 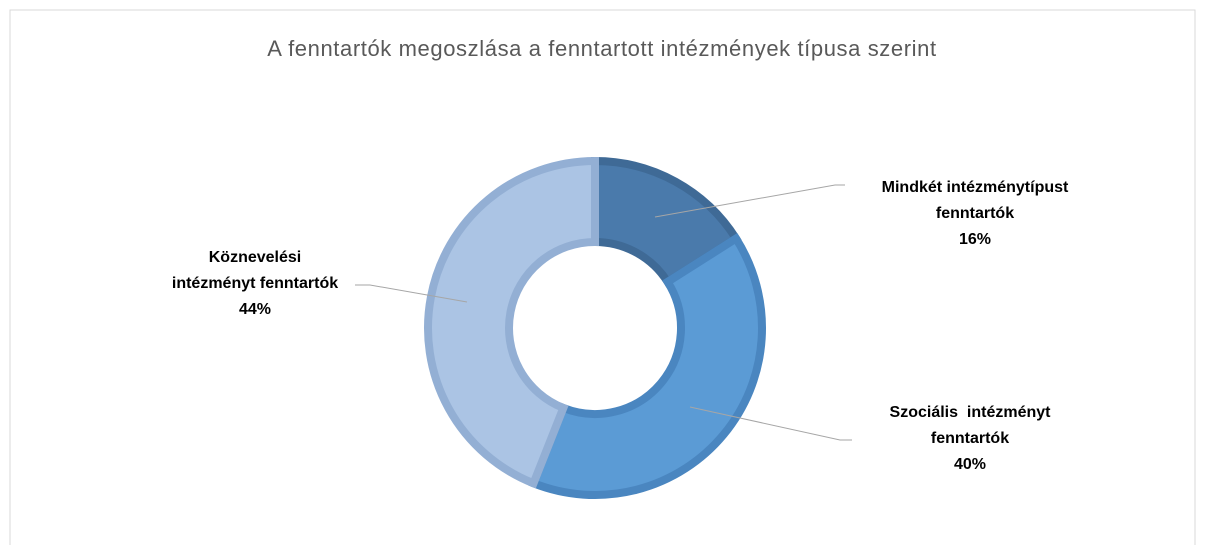 I want to click on data-label: Mindkét intézménytípust fenntartók, so click(x=975, y=200).